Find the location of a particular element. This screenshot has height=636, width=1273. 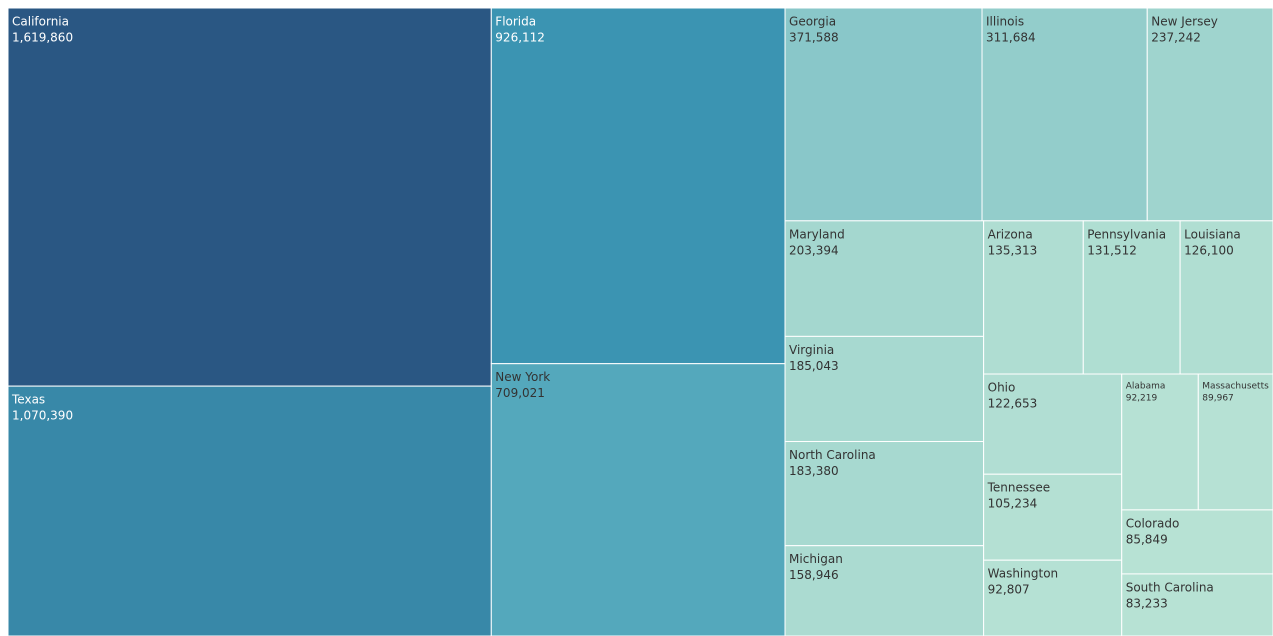

cell-name: Pennsylvania is located at coordinates (1126, 234).